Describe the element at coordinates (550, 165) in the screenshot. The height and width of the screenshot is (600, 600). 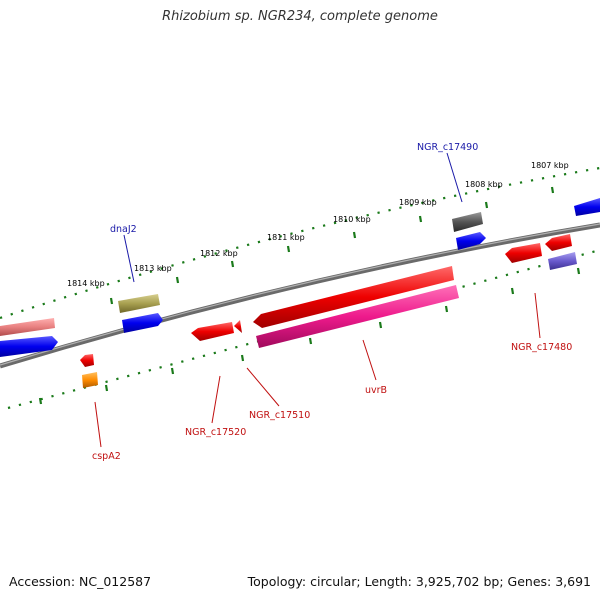
I see `tick-label: 1807 kbp` at that location.